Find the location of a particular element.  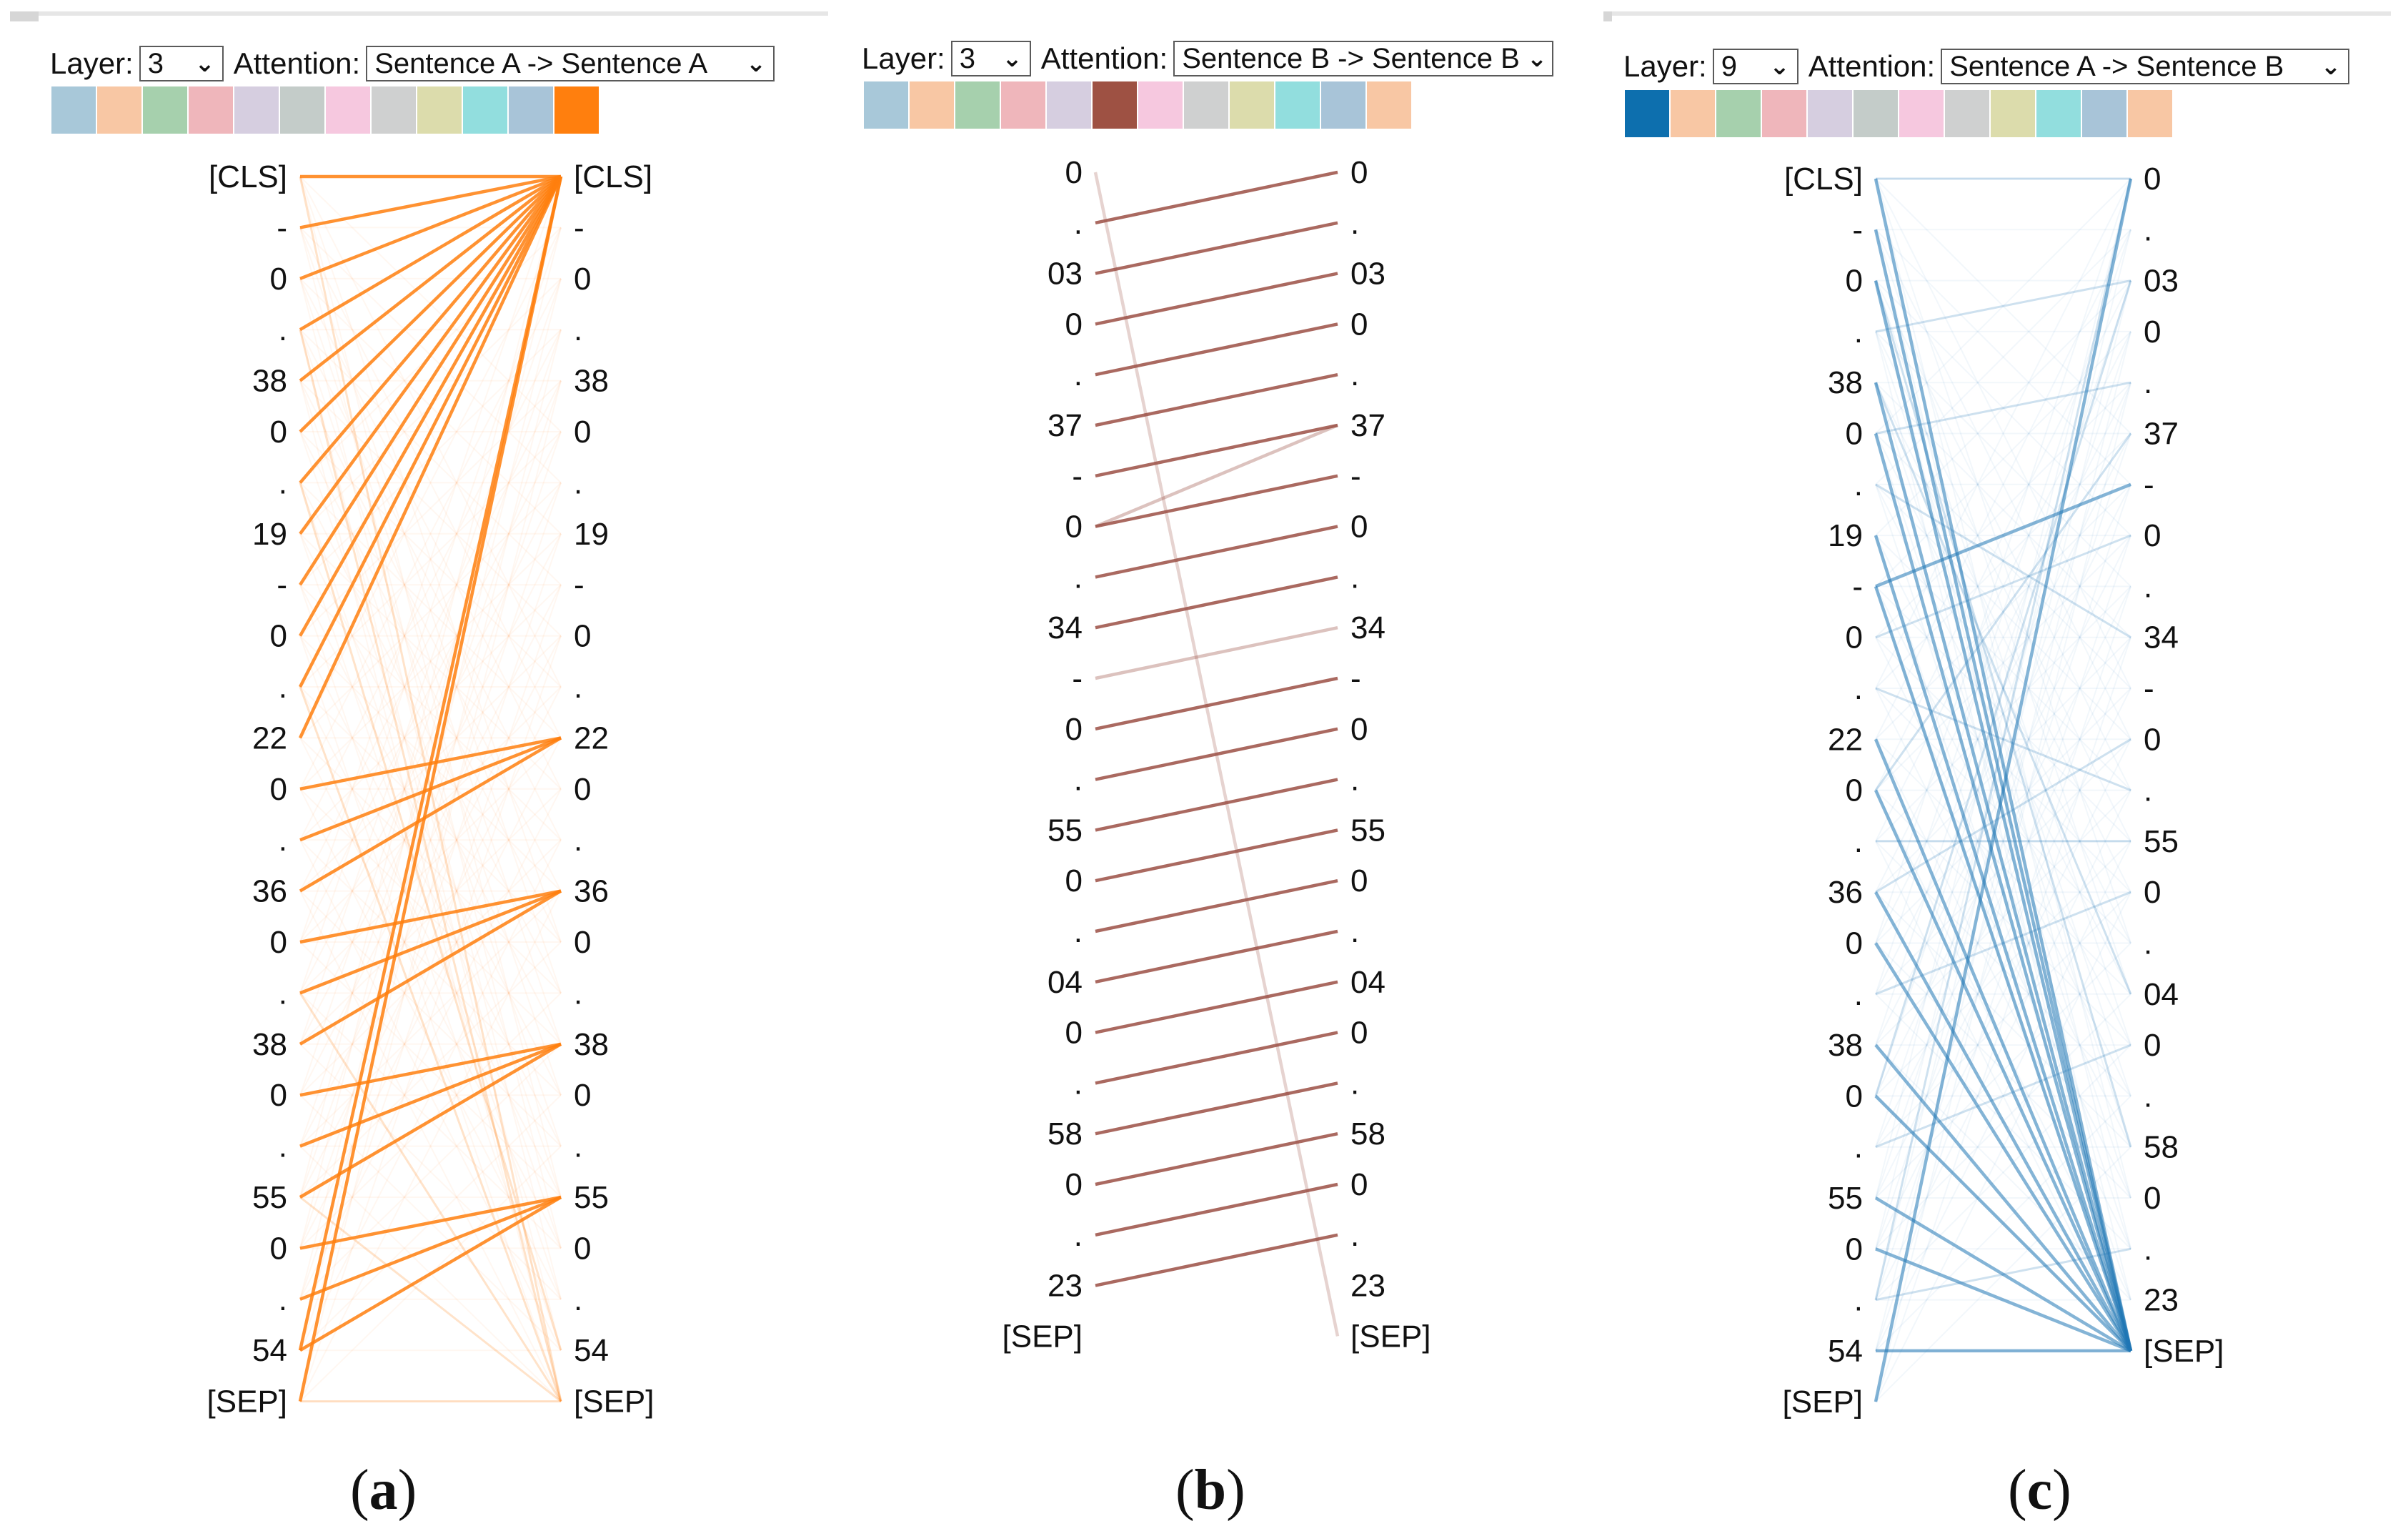

right-token: 58 is located at coordinates (1367, 1133).